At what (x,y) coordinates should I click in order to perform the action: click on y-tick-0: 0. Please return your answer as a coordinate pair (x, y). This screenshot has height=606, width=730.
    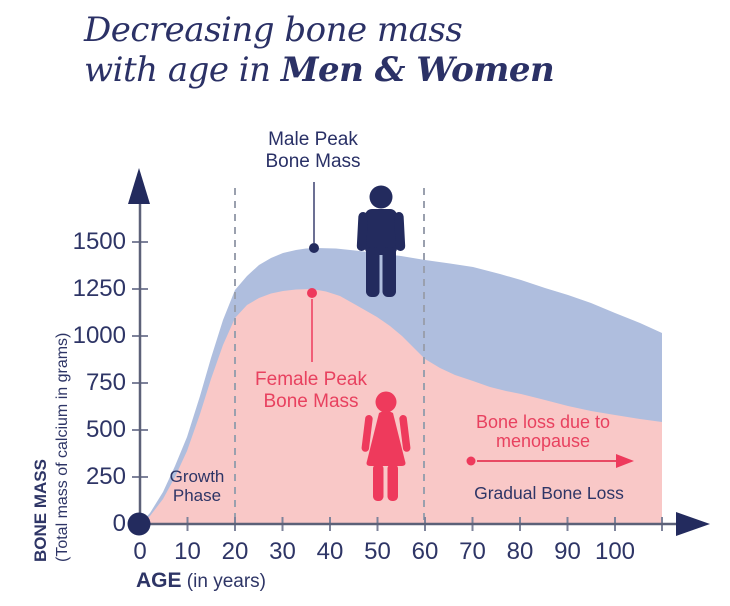
    Looking at the image, I should click on (119, 523).